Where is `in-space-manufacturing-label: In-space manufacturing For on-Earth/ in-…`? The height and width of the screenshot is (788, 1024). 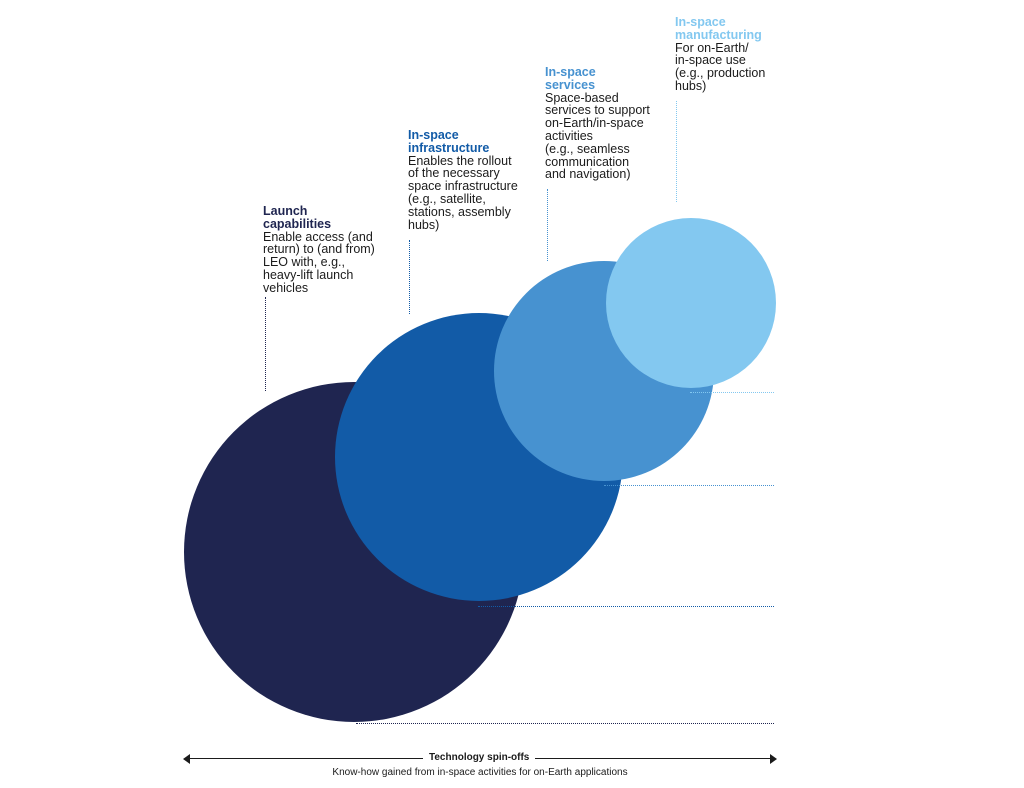
in-space-manufacturing-label: In-space manufacturing For on-Earth/ in-… is located at coordinates (720, 54).